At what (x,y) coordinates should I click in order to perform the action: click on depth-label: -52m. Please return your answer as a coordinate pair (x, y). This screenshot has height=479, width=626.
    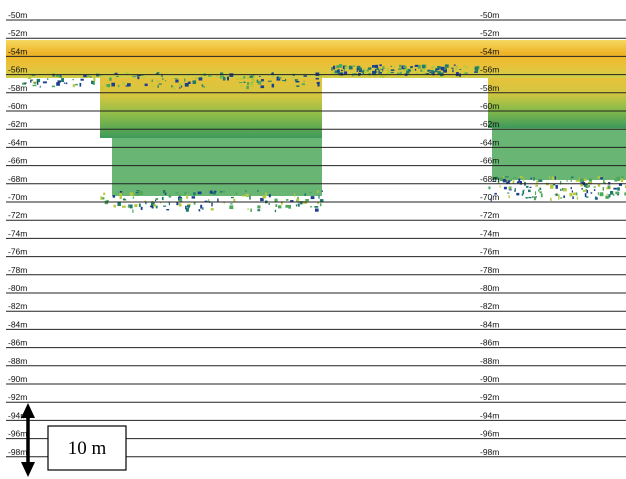
    Looking at the image, I should click on (17, 33).